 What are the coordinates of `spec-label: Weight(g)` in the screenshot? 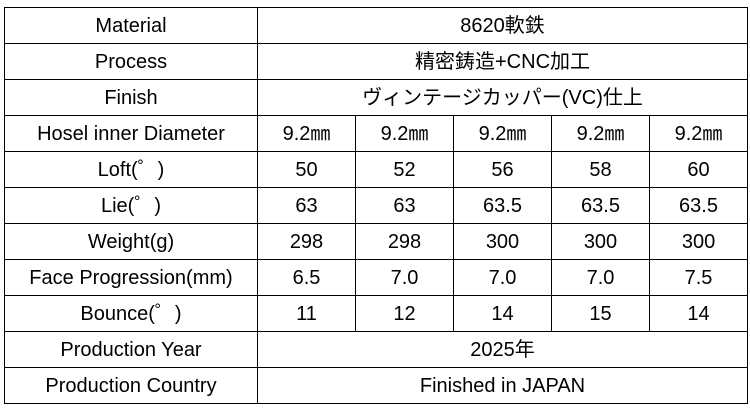 It's located at (131, 241).